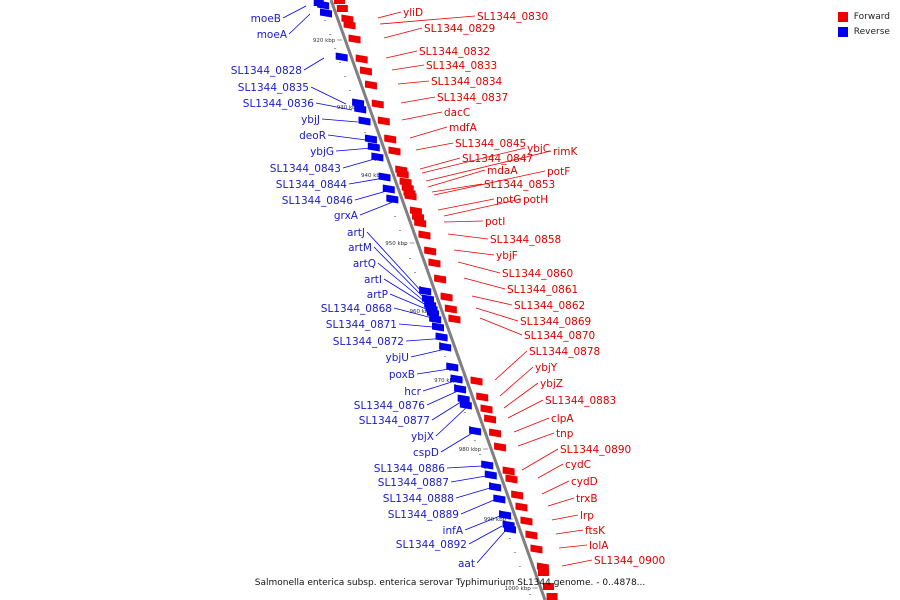 This screenshot has width=900, height=600. Describe the element at coordinates (459, 29) in the screenshot. I see `gene-label-sl1344-0829: SL1344_0829` at that location.